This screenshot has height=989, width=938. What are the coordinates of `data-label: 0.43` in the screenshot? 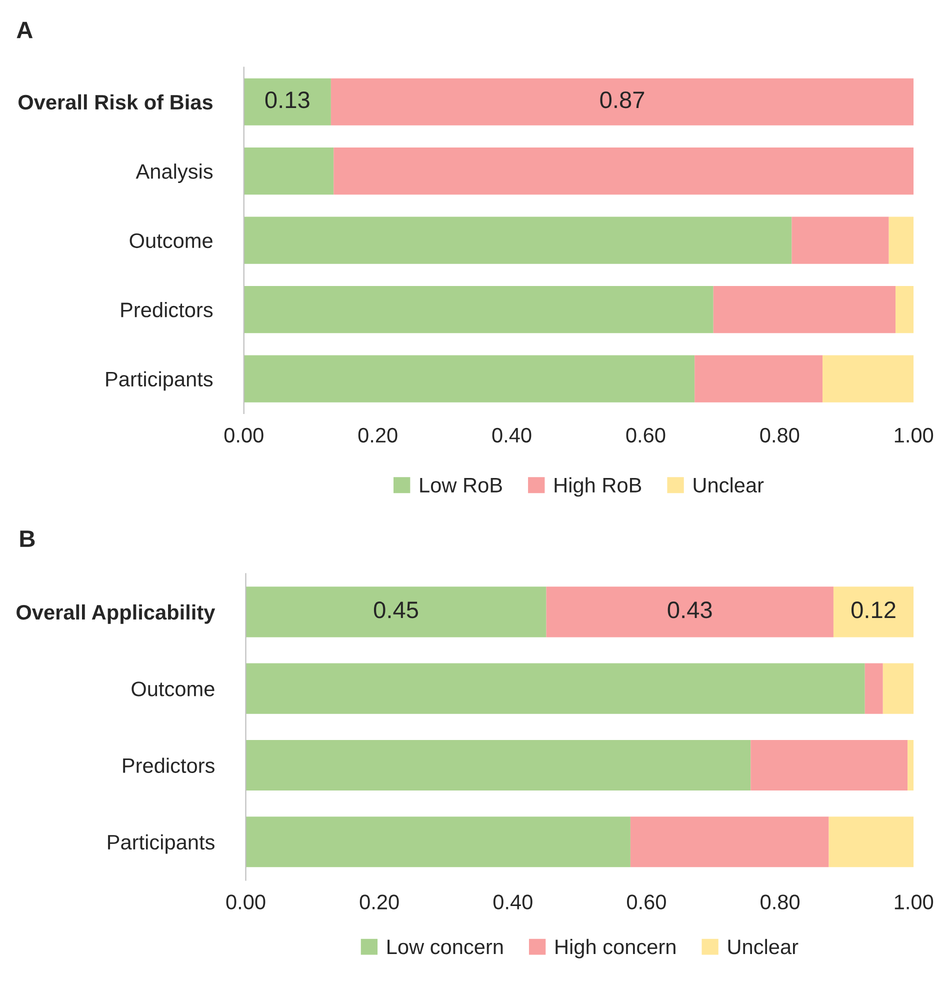 It's located at (690, 610).